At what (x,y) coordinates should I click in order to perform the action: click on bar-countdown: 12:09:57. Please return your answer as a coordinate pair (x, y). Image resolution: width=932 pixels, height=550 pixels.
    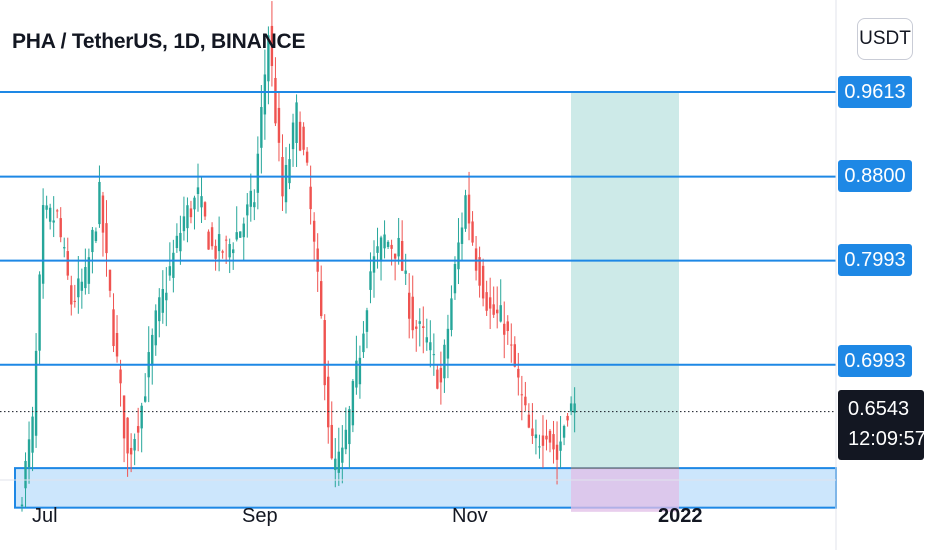
    Looking at the image, I should click on (887, 439).